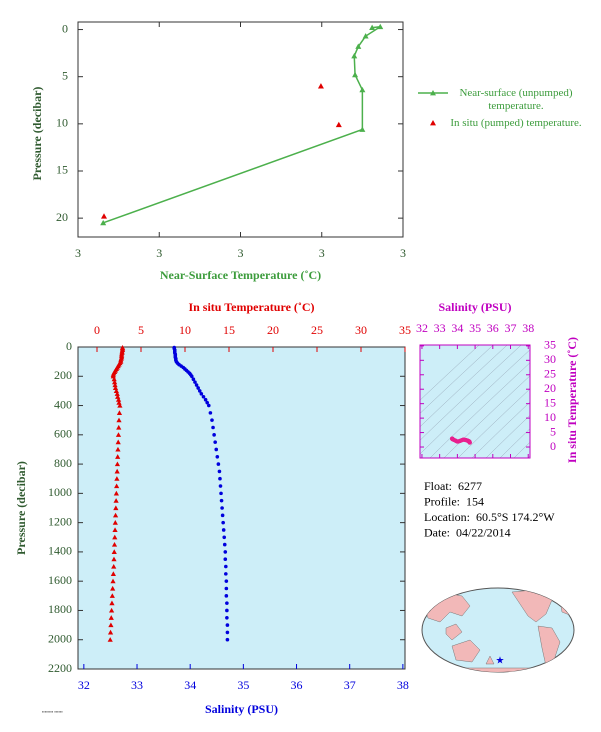  Describe the element at coordinates (453, 486) in the screenshot. I see `info-line: Float: 6277` at that location.